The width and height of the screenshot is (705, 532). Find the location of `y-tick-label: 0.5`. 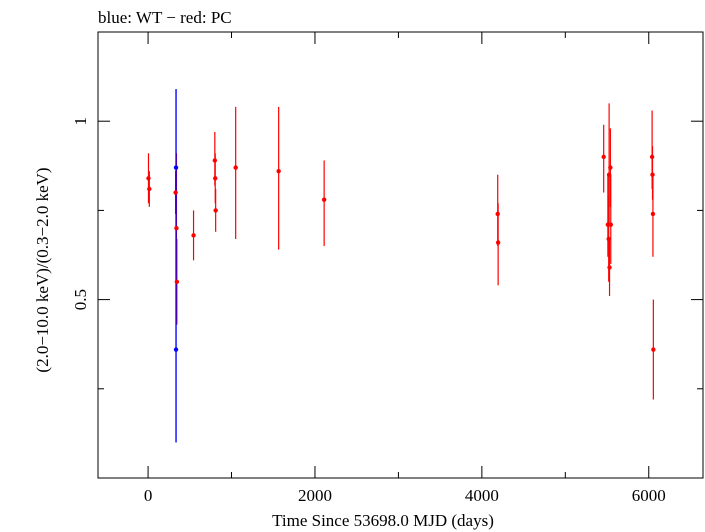

y-tick-label: 0.5 is located at coordinates (80, 299).